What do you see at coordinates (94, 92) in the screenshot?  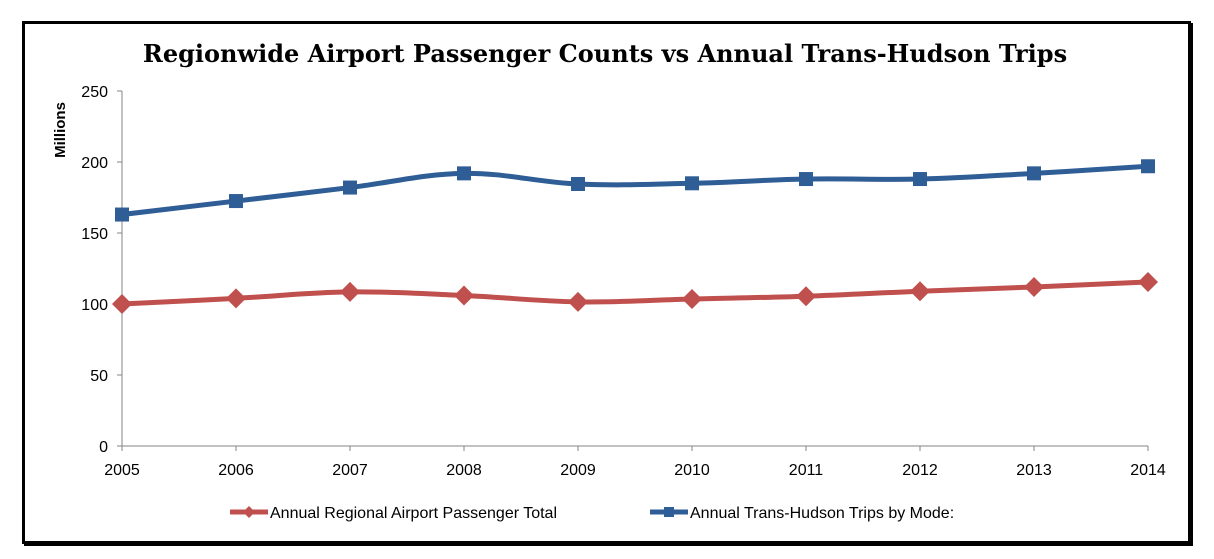 I see `y-tick-label: 250` at bounding box center [94, 92].